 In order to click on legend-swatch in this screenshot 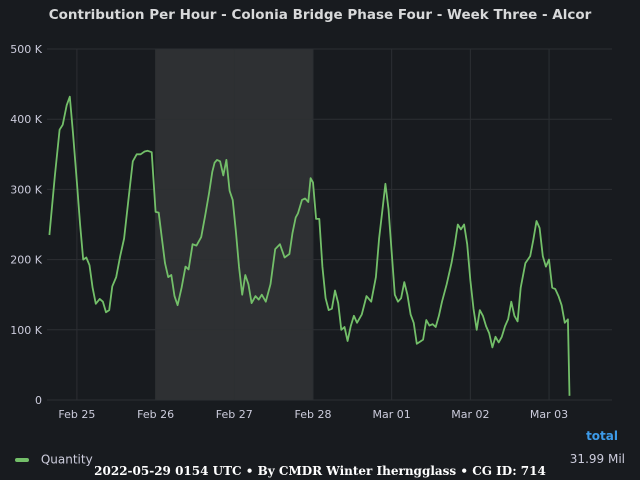, I will do `click(22, 459)`.